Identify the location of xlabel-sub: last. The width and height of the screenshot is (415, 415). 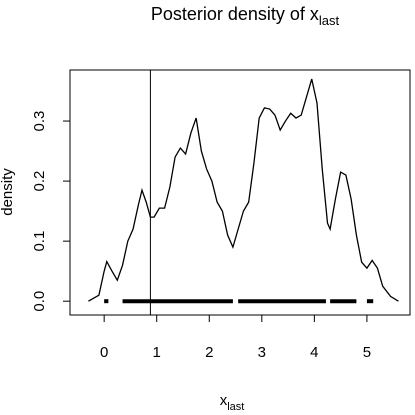
(235, 407).